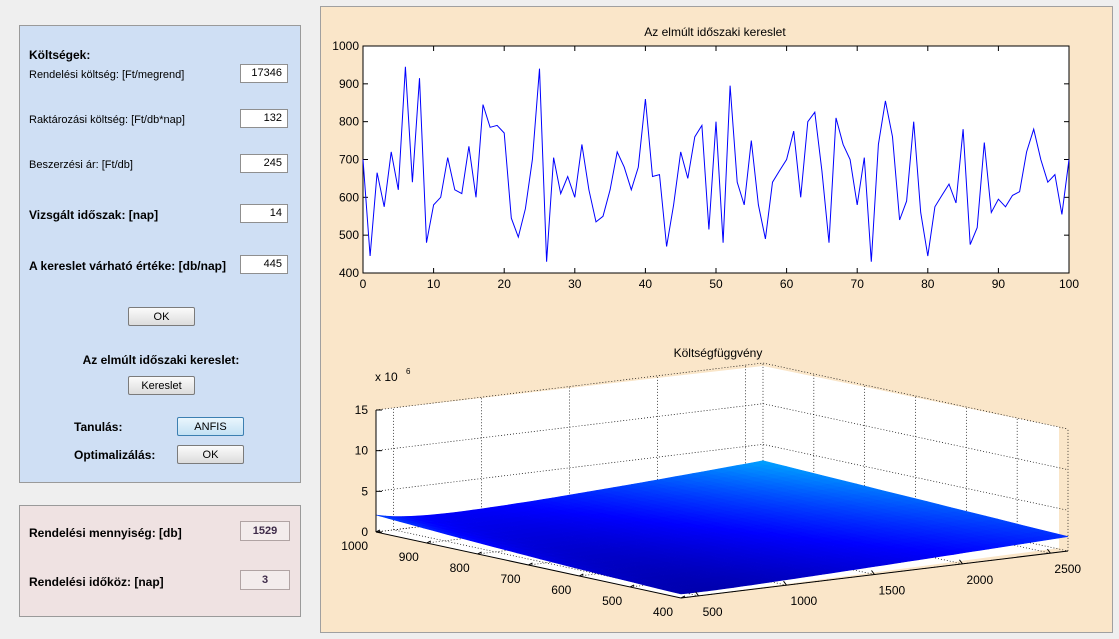  What do you see at coordinates (94, 215) in the screenshot?
I see `period-label: Vizsgált időszak: [nap]` at bounding box center [94, 215].